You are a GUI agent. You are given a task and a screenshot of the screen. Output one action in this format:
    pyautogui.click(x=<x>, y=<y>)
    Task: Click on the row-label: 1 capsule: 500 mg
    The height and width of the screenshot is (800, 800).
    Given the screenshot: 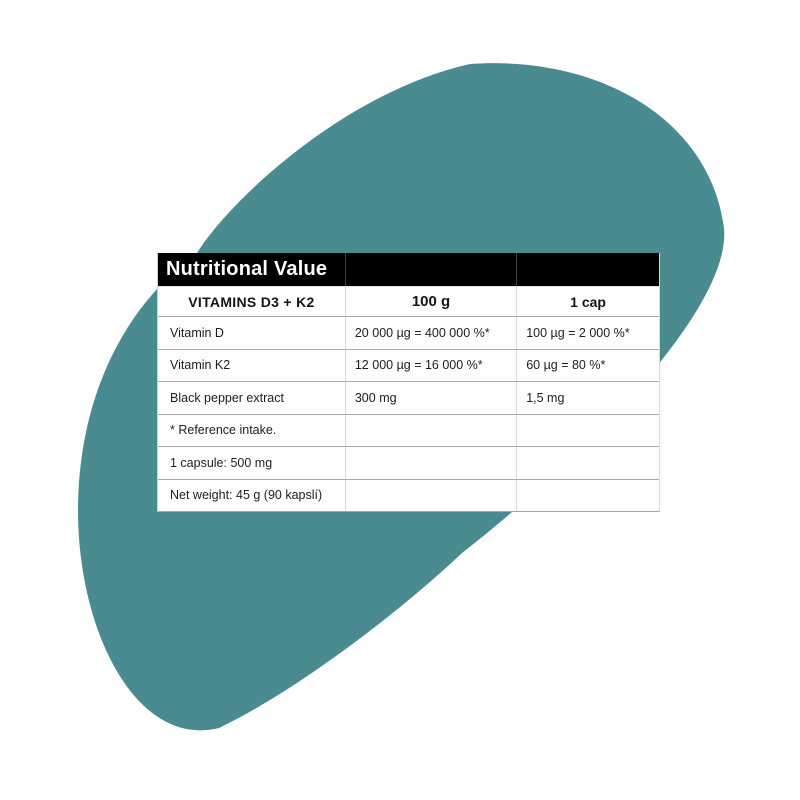 What is the action you would take?
    pyautogui.click(x=221, y=462)
    